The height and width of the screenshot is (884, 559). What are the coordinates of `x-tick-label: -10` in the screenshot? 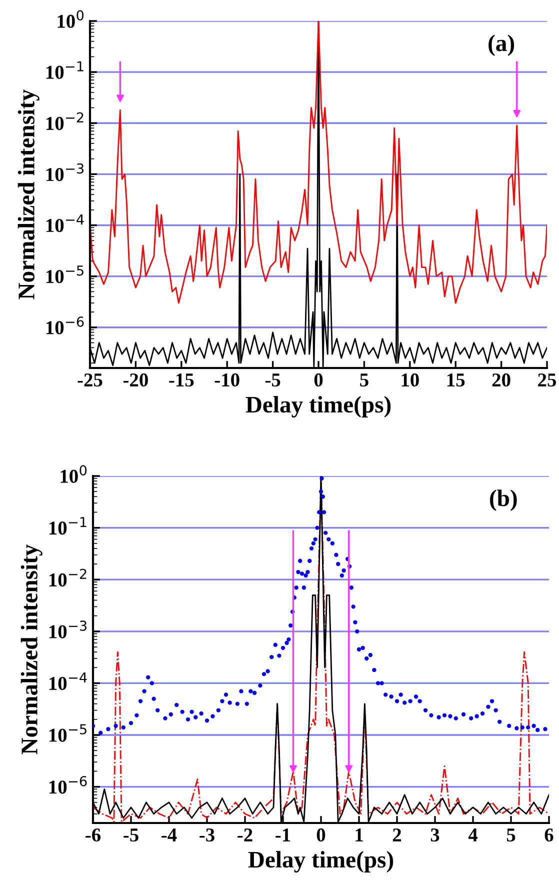 It's located at (227, 380).